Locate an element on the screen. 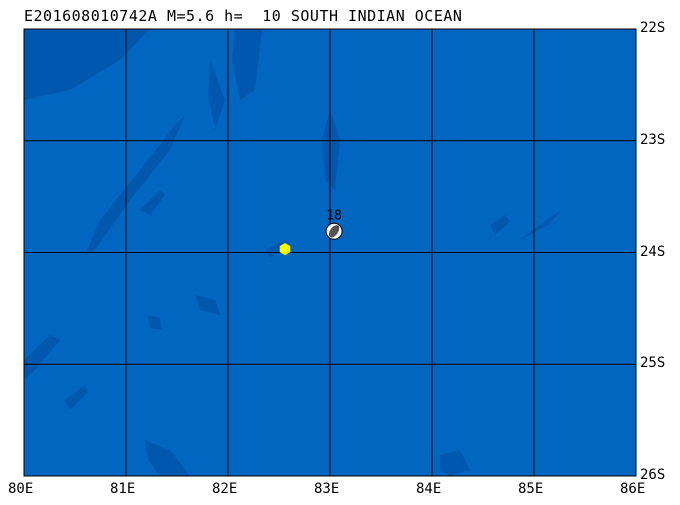 This screenshot has height=505, width=680. focal-mechanism-beachball-icon is located at coordinates (334, 231).